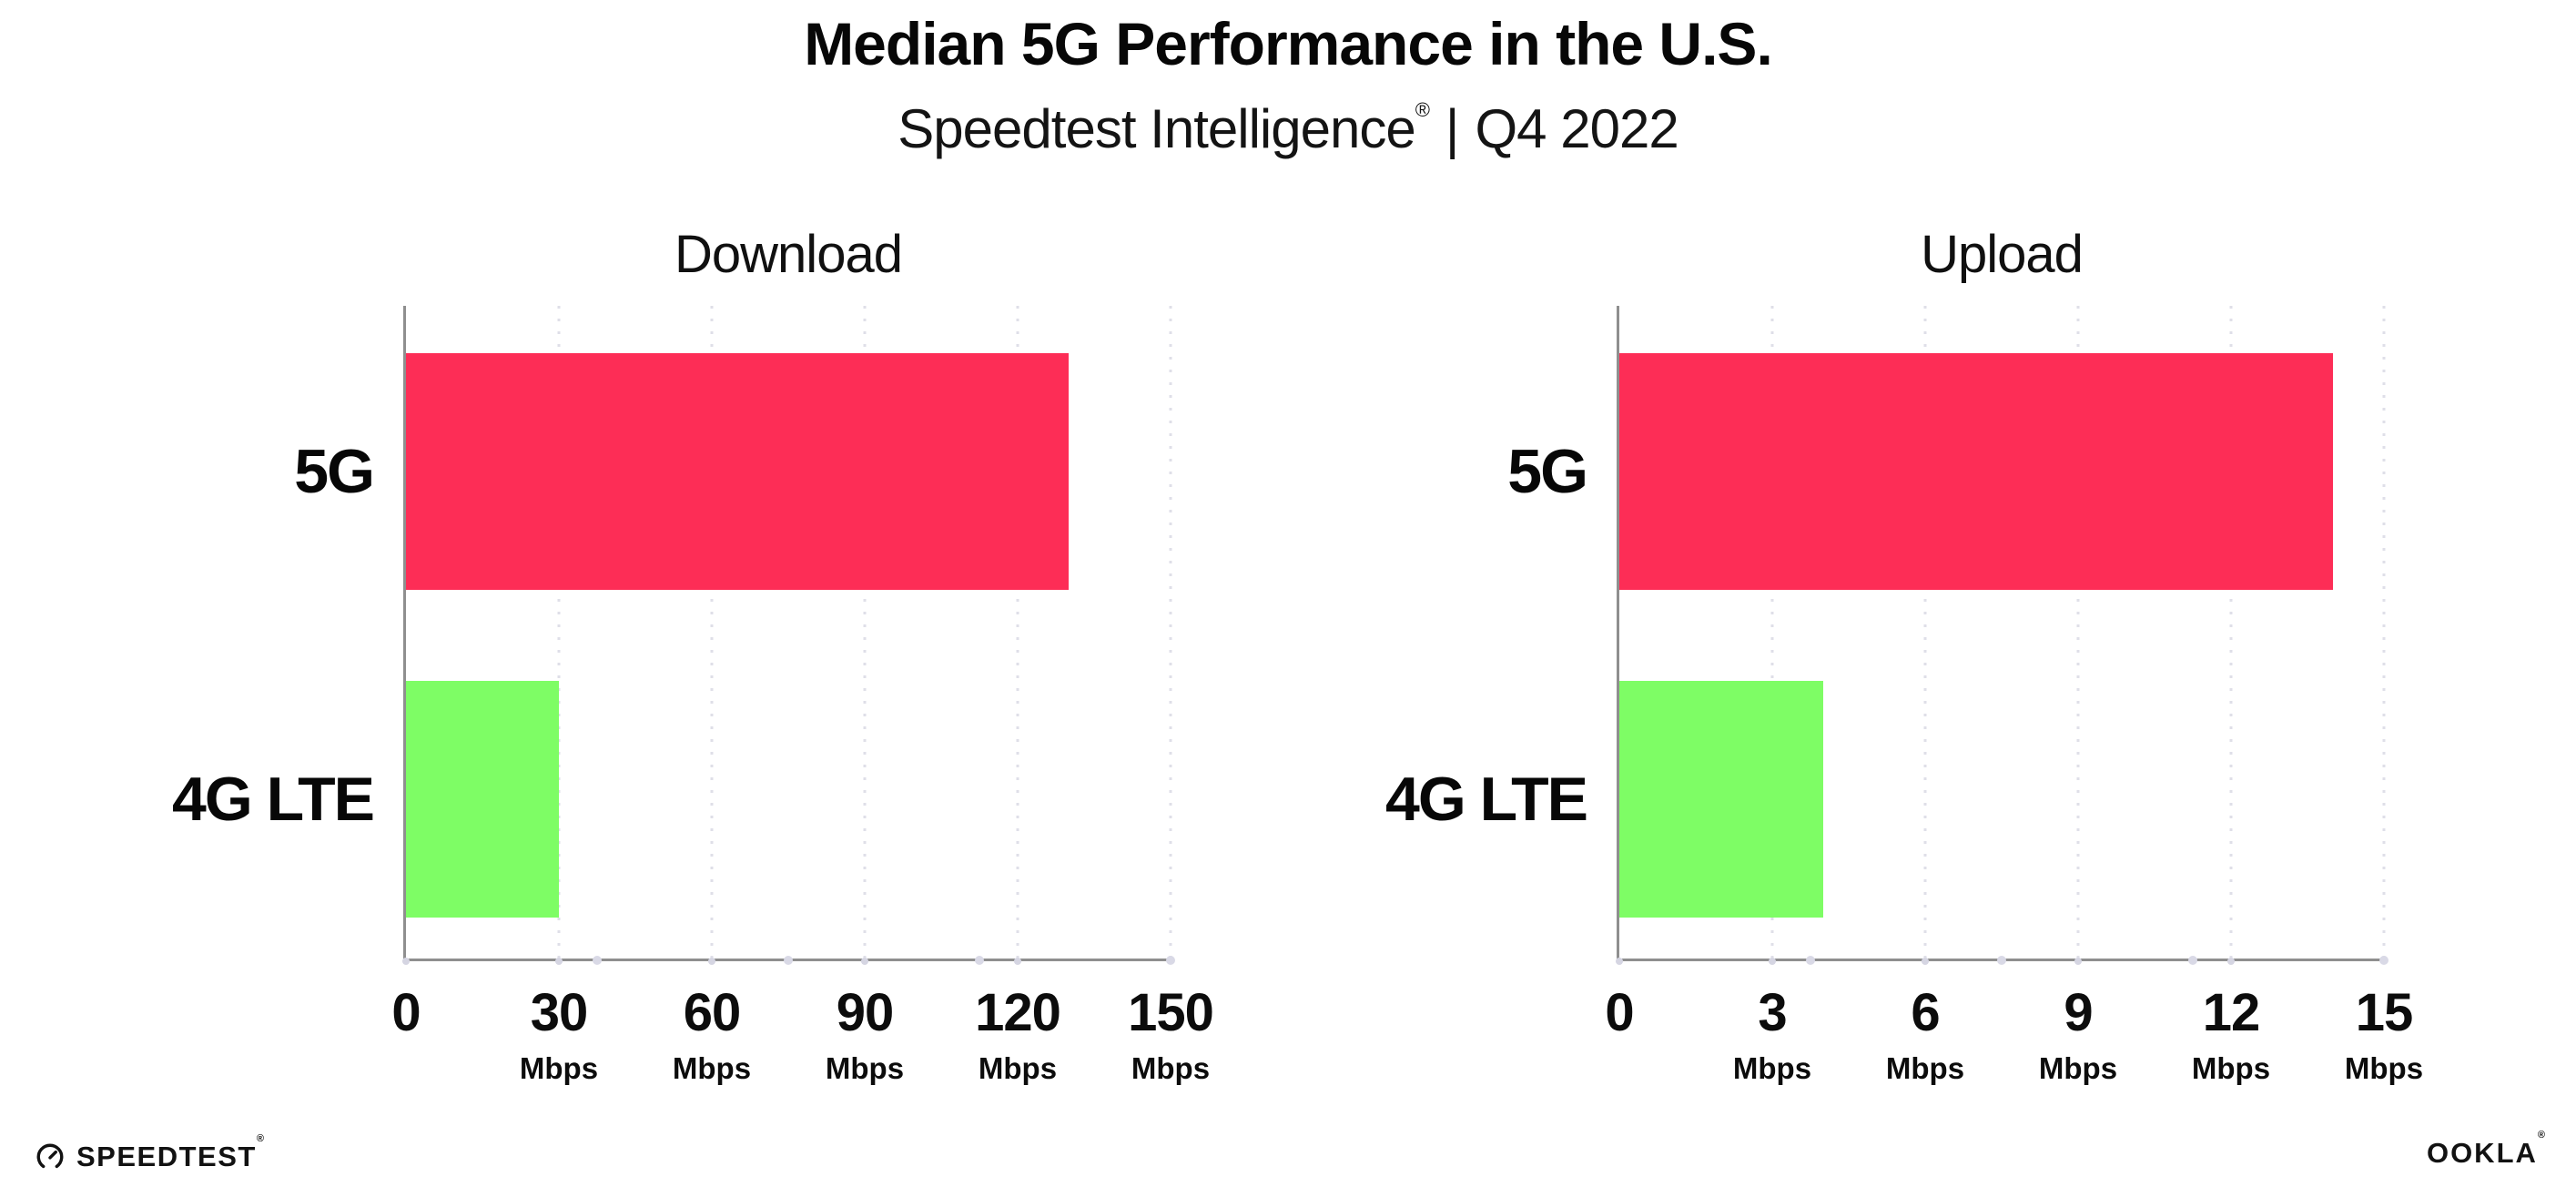  I want to click on speedtest-logo: SPEEDTEST®, so click(150, 1153).